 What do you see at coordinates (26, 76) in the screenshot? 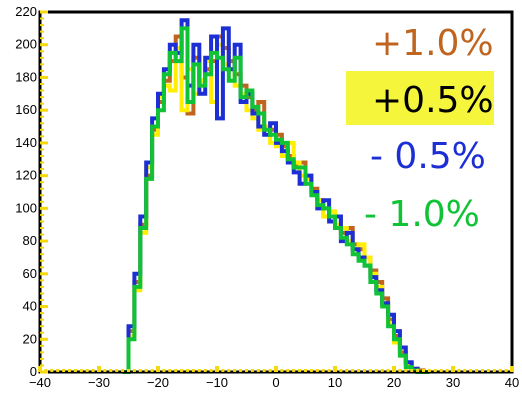
I see `y-tick-label: 180` at bounding box center [26, 76].